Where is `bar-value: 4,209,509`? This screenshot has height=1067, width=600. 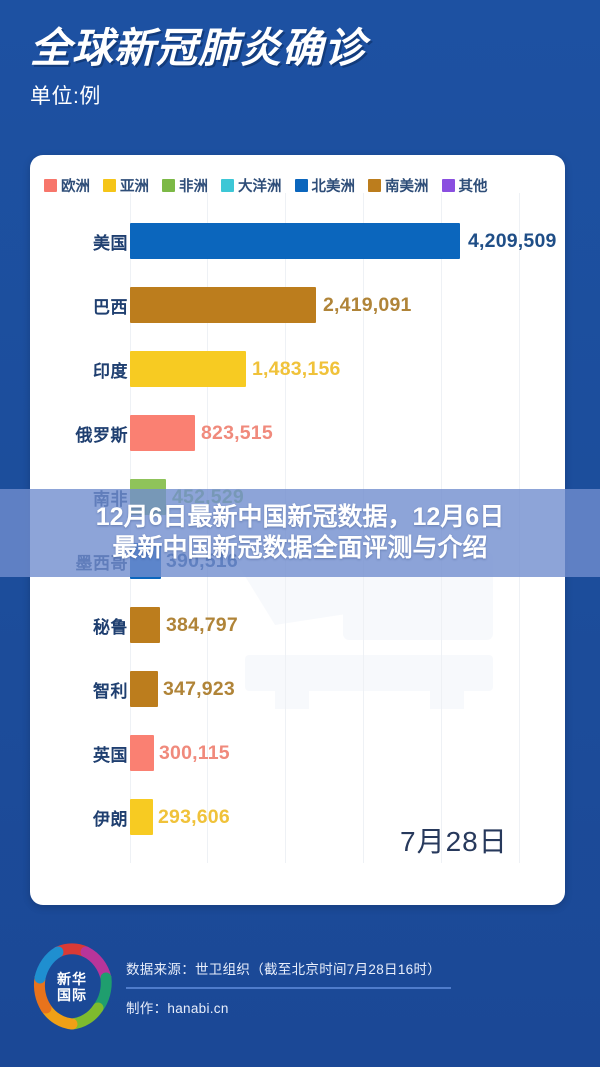
bar-value: 4,209,509 is located at coordinates (512, 240).